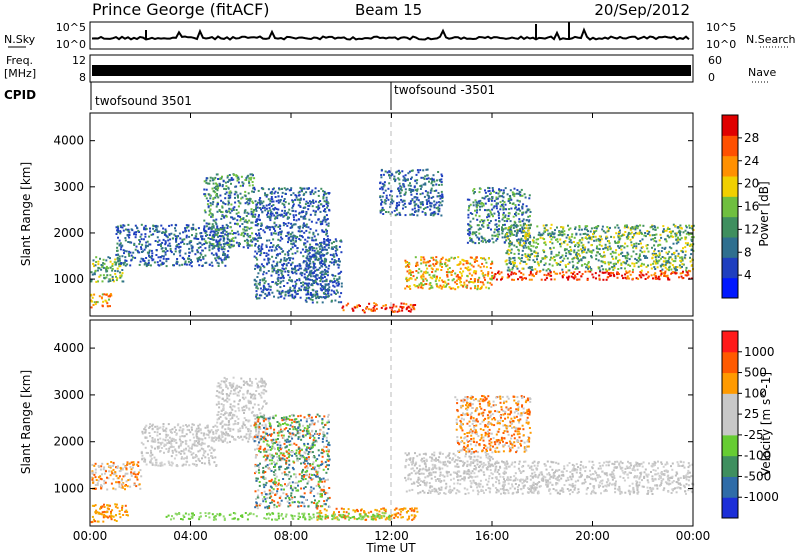  What do you see at coordinates (390, 34) in the screenshot?
I see `noise-trace` at bounding box center [390, 34].